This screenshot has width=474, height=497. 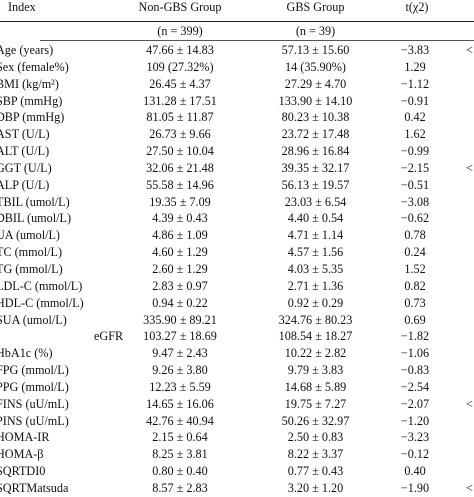 I want to click on t-value: 0.73, so click(x=415, y=302).